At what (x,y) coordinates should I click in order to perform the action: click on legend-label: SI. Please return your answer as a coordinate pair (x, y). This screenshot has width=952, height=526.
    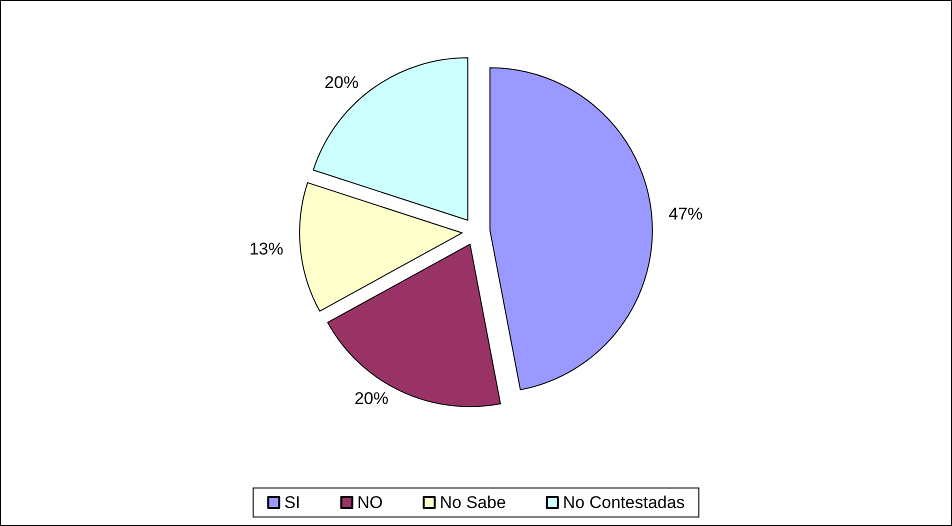
    Looking at the image, I should click on (292, 502).